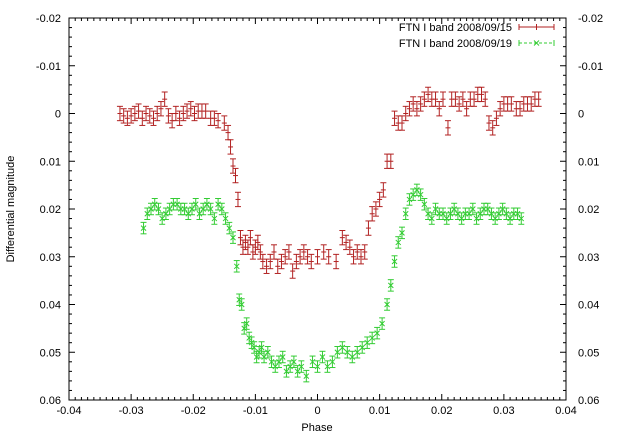 This screenshot has width=624, height=442. I want to click on y-tick-label-right: 0.05, so click(588, 353).